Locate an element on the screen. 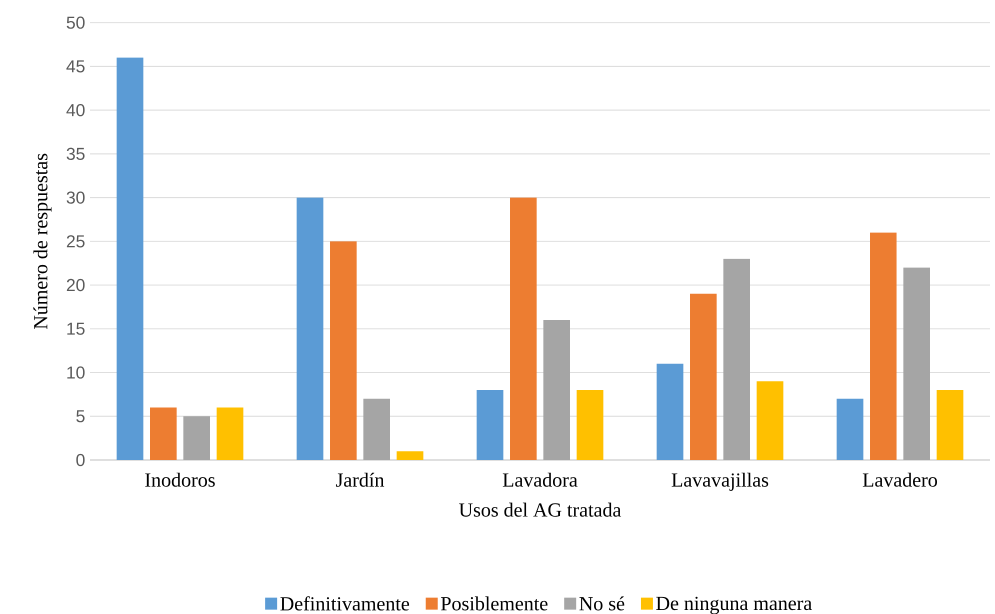  y-tick-label: 40 is located at coordinates (75, 110).